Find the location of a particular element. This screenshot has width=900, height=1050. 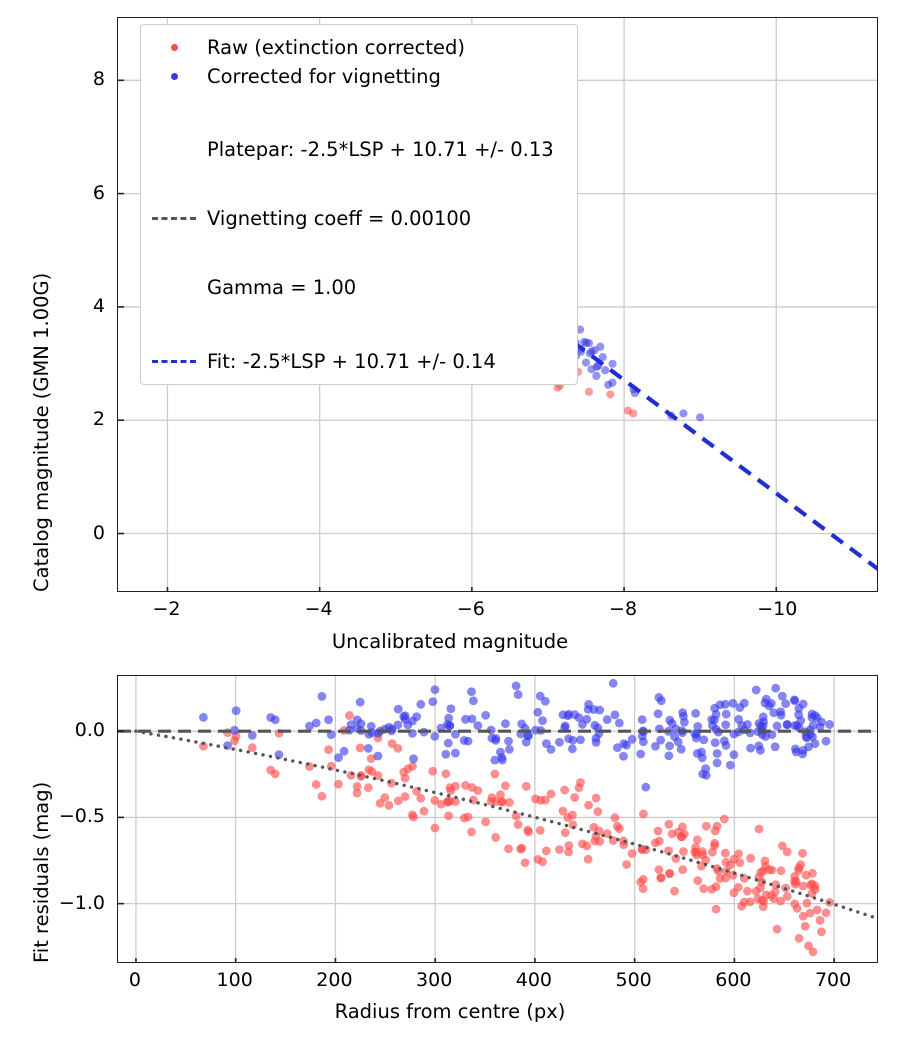

bottom-x-tick: 0 is located at coordinates (134, 980).